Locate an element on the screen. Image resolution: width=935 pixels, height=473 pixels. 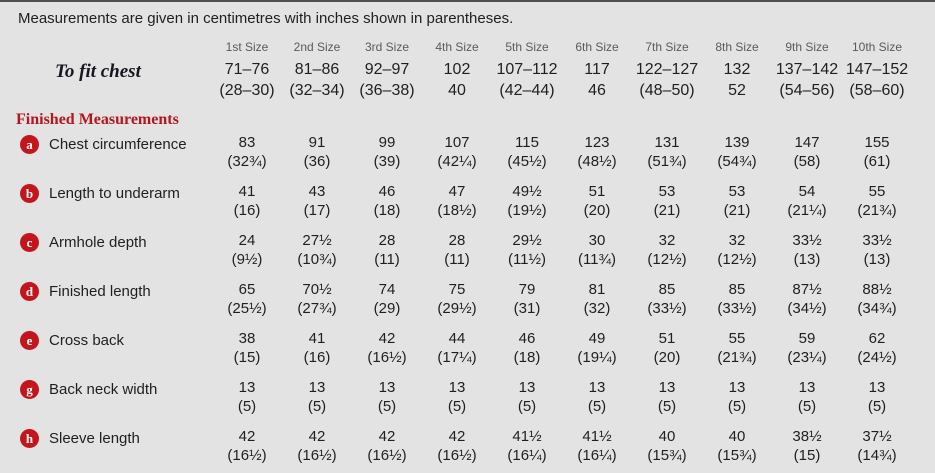
cm-value: 137–142 is located at coordinates (807, 69).